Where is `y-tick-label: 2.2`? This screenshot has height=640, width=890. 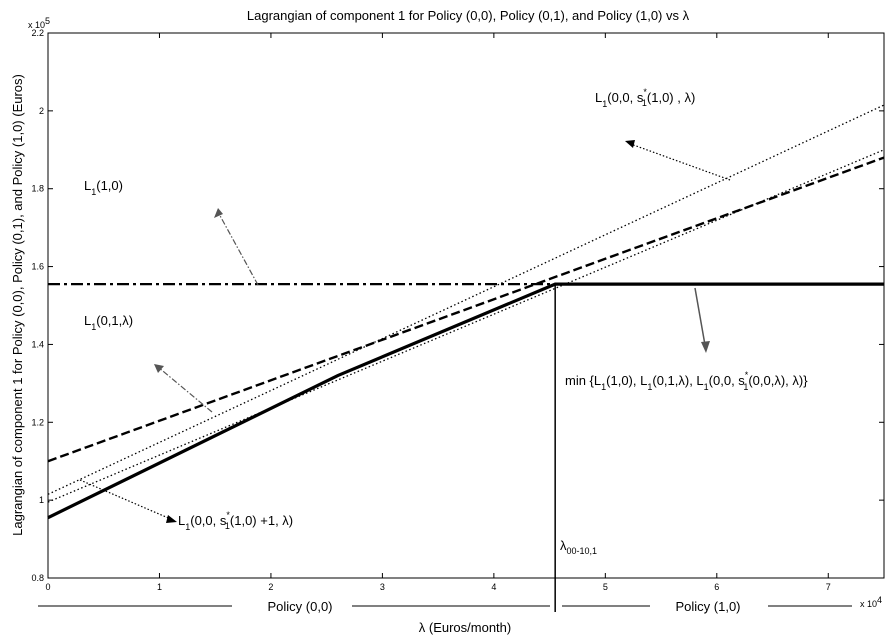
y-tick-label: 2.2 is located at coordinates (37, 33).